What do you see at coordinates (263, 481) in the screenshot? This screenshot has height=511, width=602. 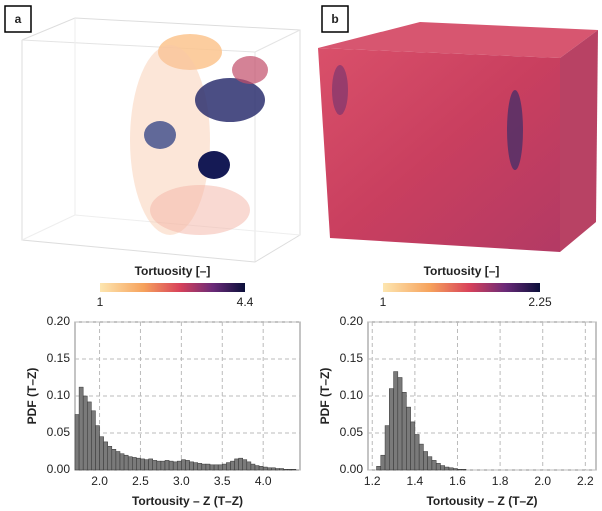 I see `x-tick-label: 4.0` at bounding box center [263, 481].